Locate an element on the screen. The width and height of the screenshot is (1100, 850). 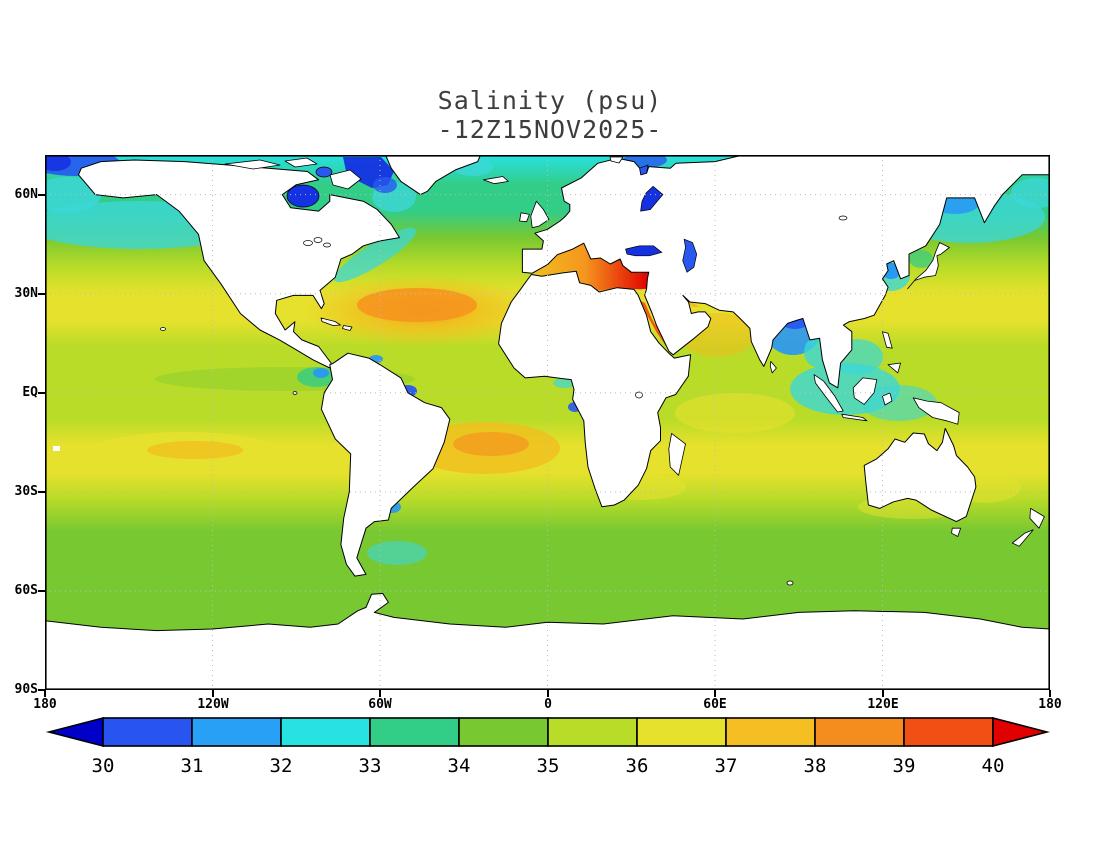
island-madagascar is located at coordinates (677, 454).